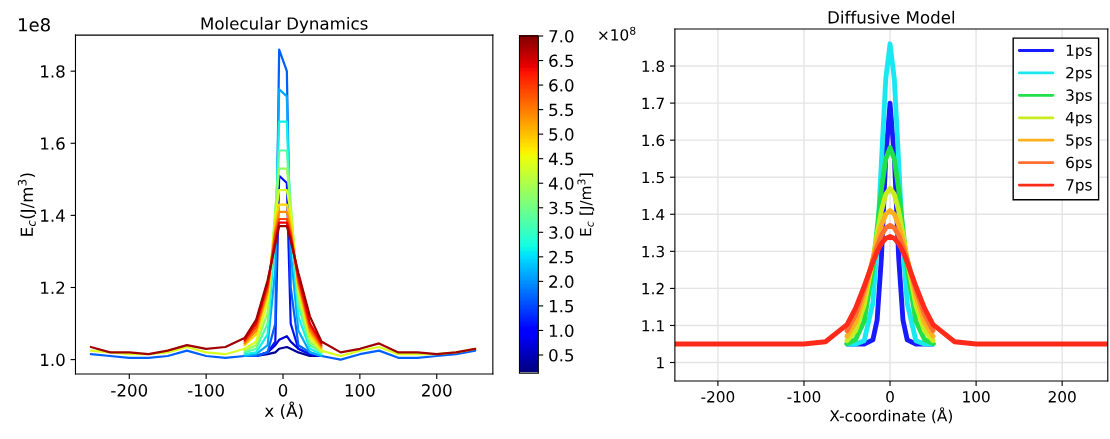  What do you see at coordinates (561, 61) in the screenshot?
I see `color-bar-label: 6.5` at bounding box center [561, 61].